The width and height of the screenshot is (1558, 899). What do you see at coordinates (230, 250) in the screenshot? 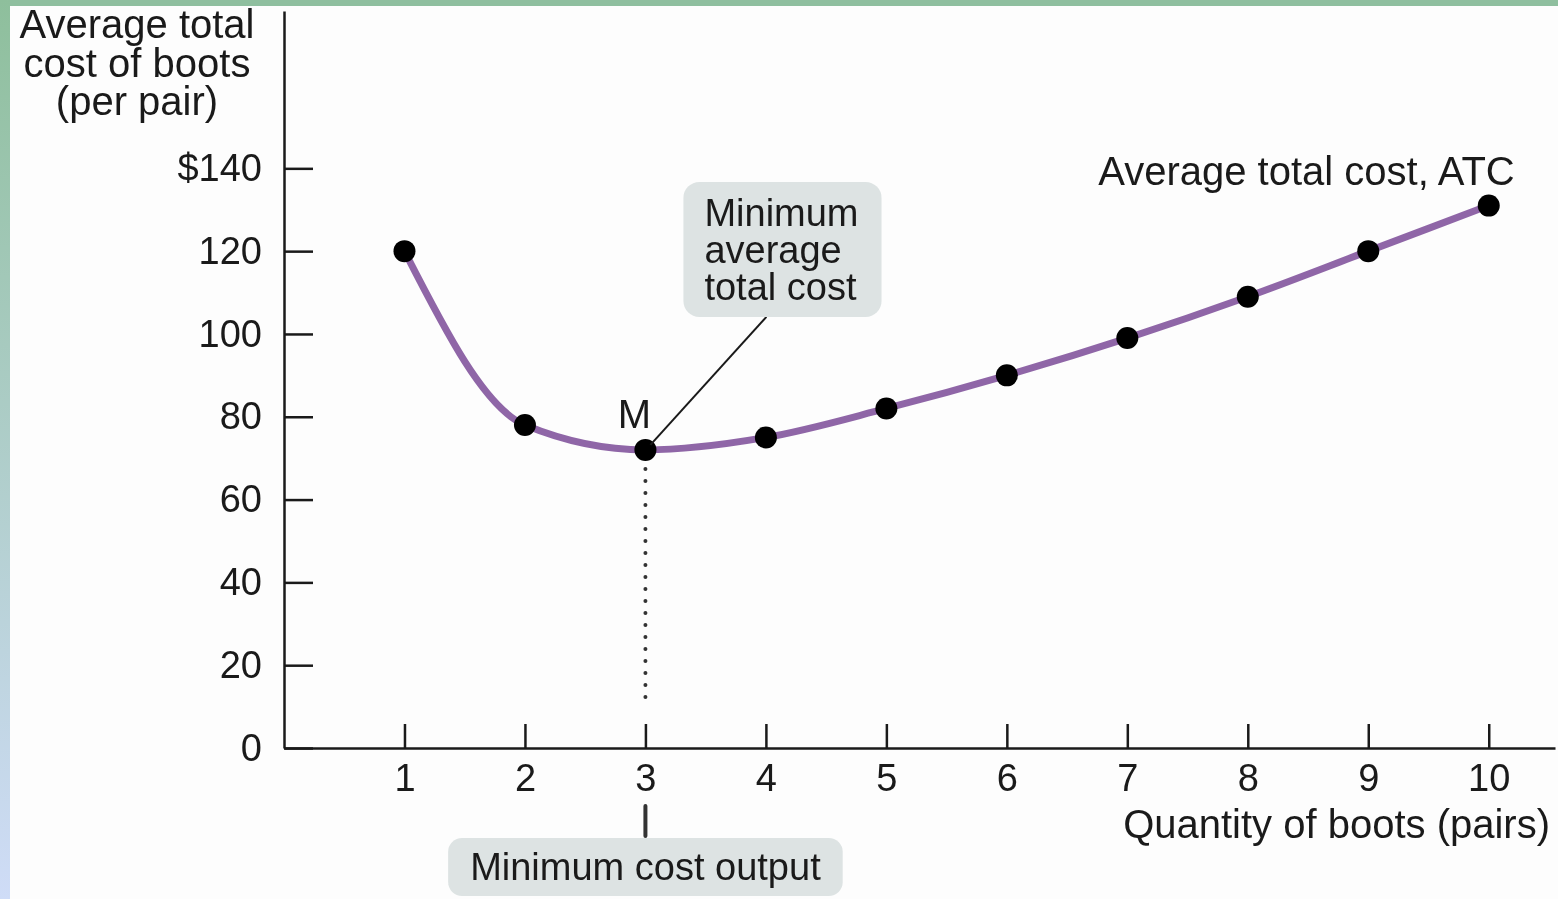
I see `y-tick-label: 120` at bounding box center [230, 250].